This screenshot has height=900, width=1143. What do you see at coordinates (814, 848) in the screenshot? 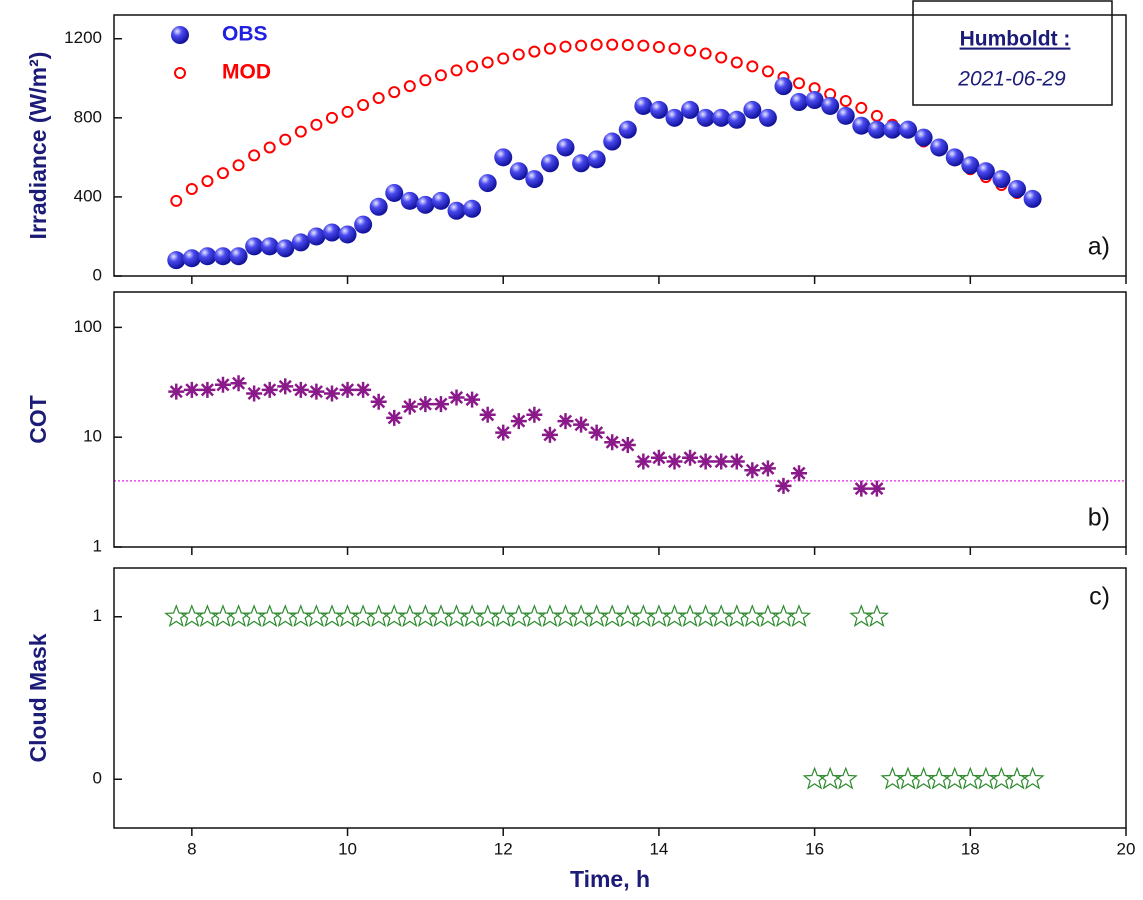
I see `x-tick-label: 16` at bounding box center [814, 848].